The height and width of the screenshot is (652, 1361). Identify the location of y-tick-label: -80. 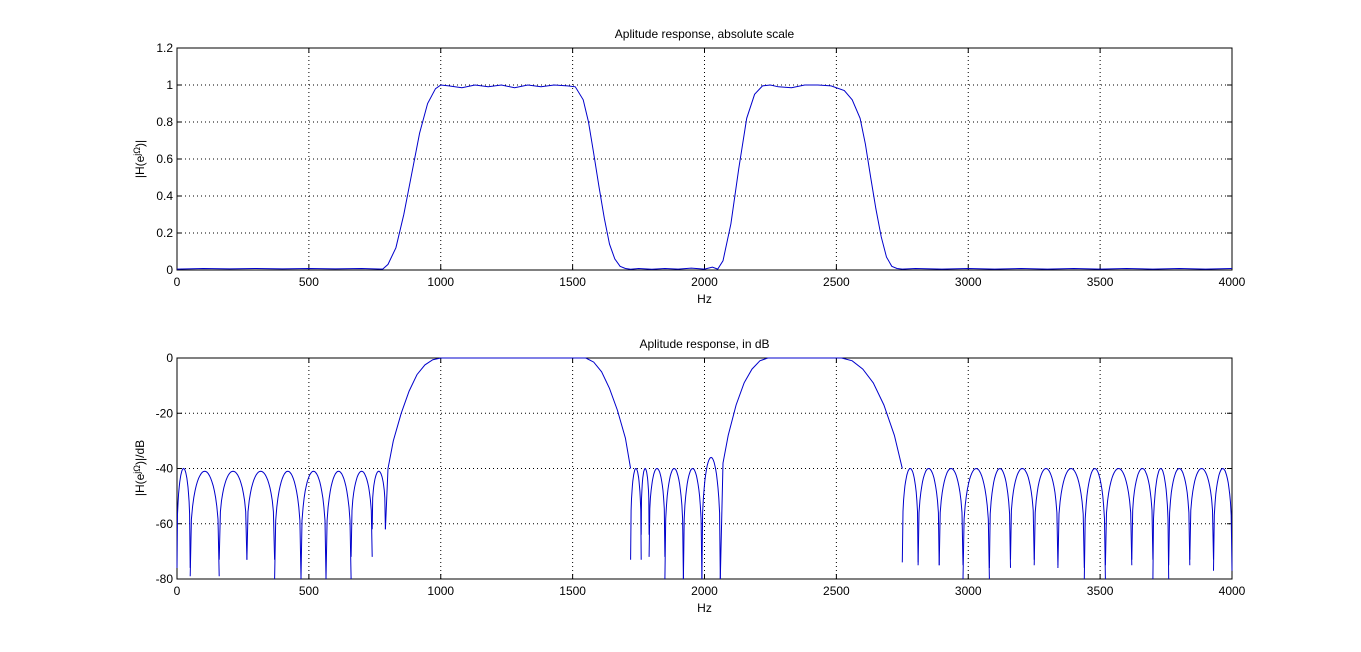
(165, 579).